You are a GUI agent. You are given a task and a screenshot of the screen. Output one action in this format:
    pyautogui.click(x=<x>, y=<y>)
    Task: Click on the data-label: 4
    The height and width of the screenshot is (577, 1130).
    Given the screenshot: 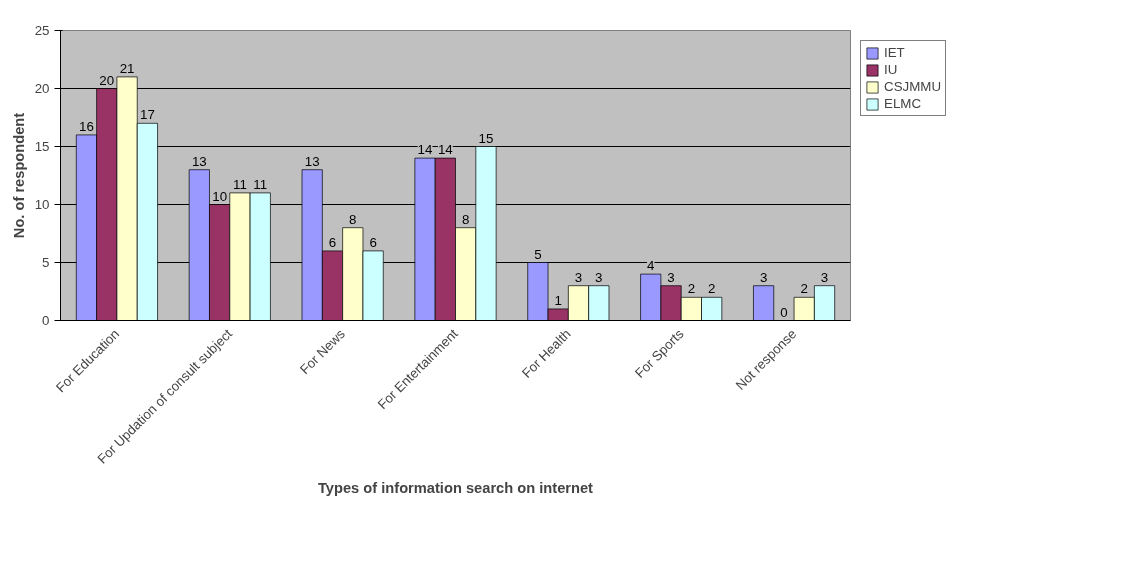 What is the action you would take?
    pyautogui.click(x=651, y=266)
    